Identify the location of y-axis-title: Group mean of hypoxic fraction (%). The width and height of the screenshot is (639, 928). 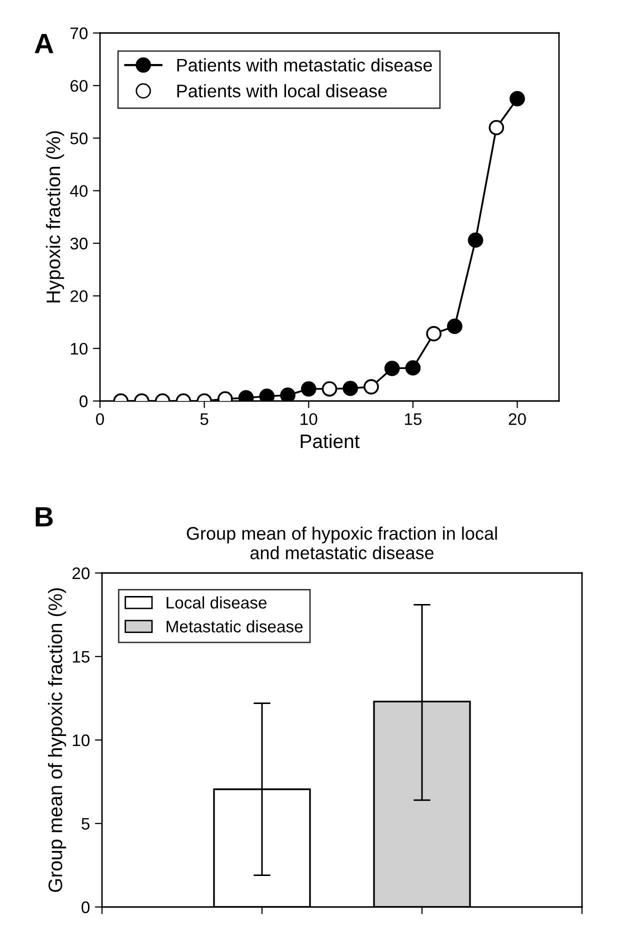
(57, 740).